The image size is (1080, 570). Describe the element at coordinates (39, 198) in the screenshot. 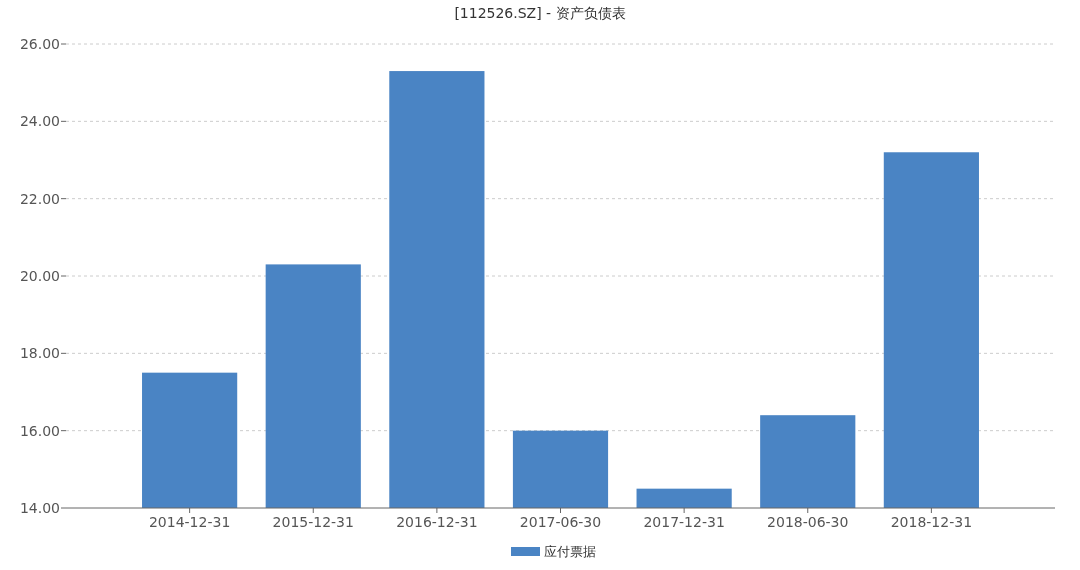

I see `y-tick-label: 22.00` at that location.